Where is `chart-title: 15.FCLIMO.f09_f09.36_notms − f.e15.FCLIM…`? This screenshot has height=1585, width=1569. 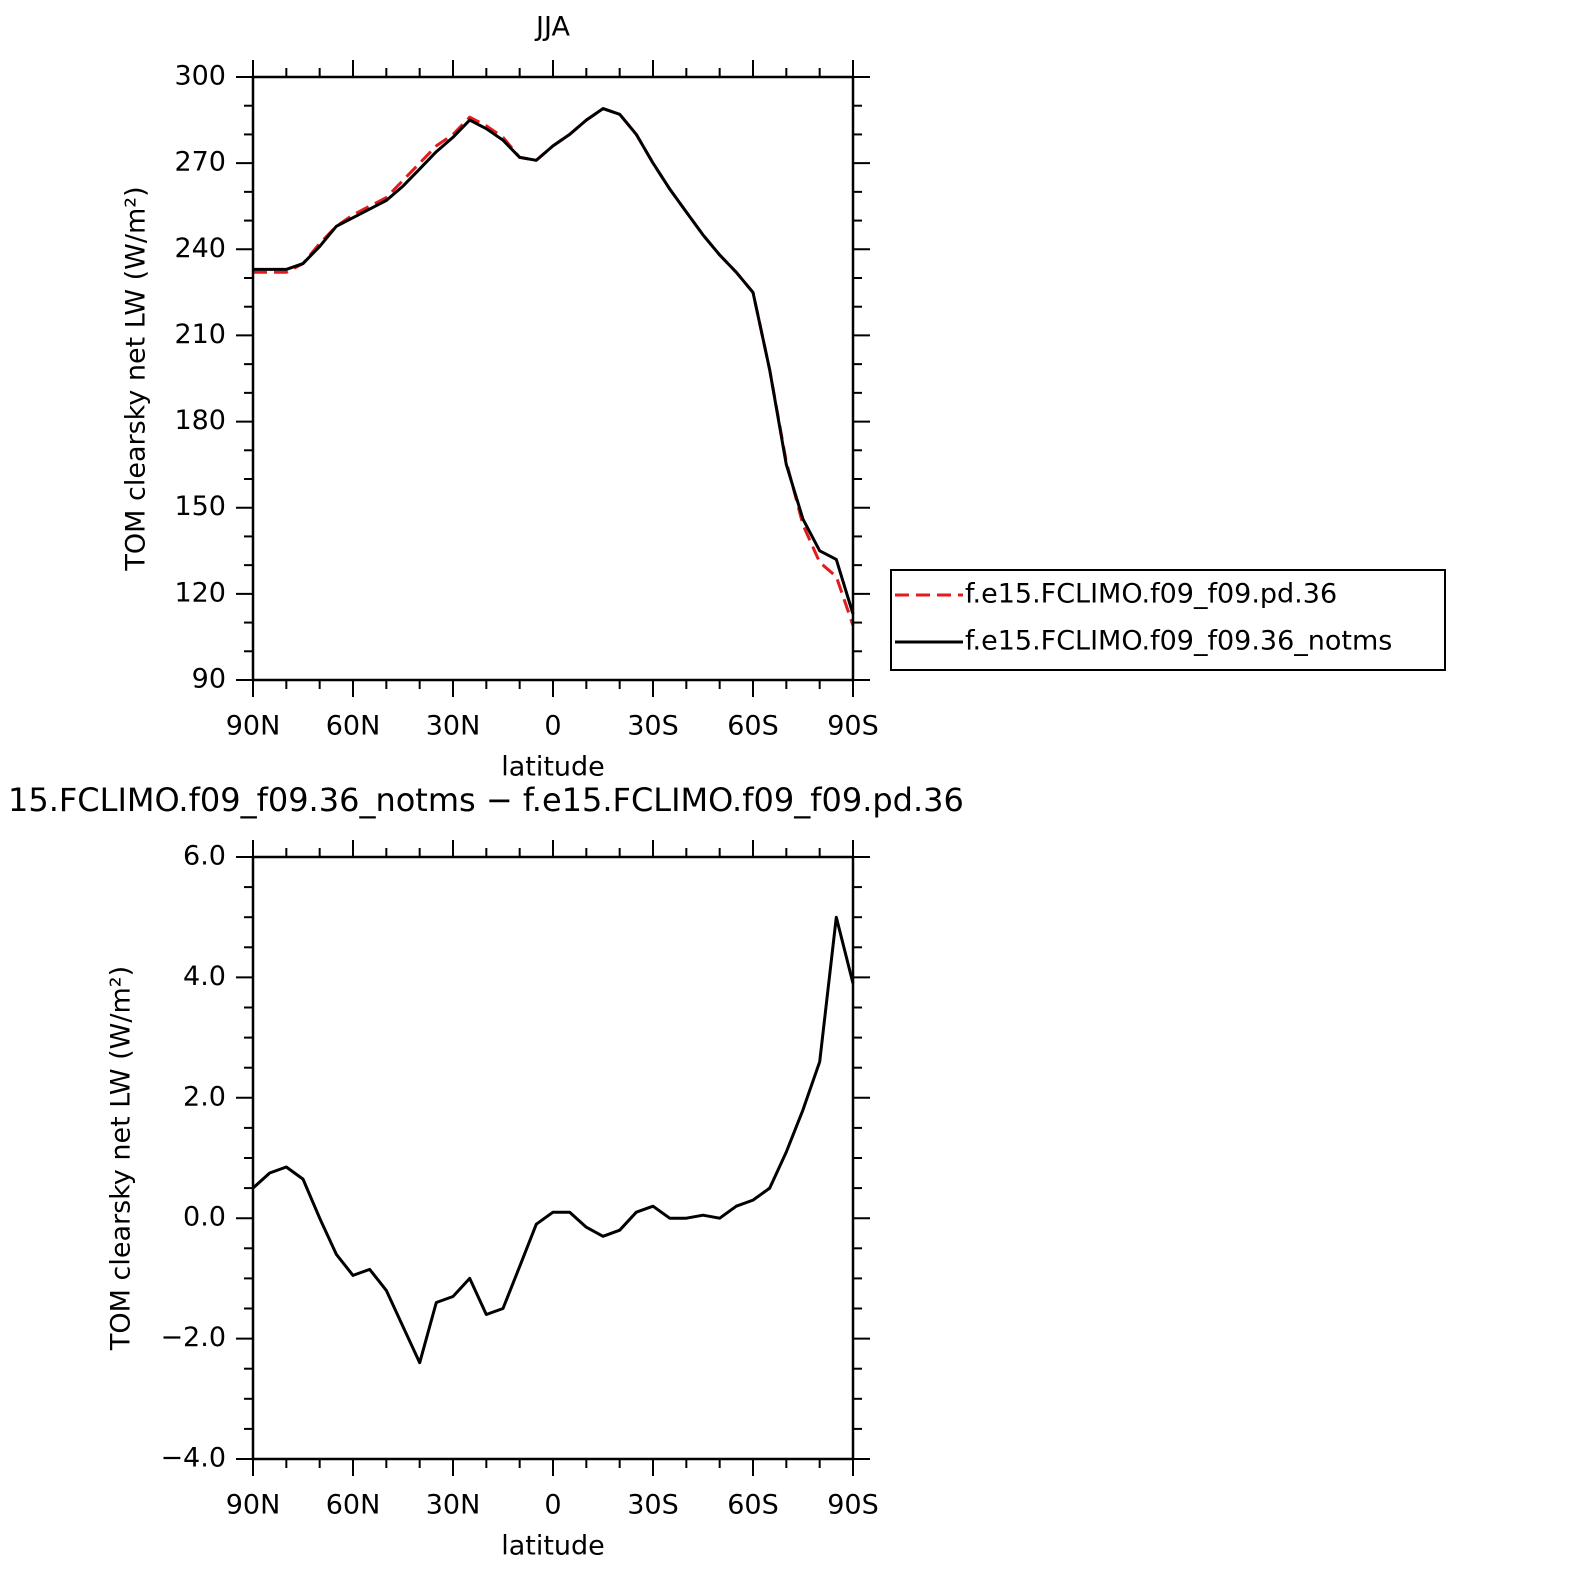
chart-title: 15.FCLIMO.f09_f09.36_notms − f.e15.FCLIM… is located at coordinates (486, 800).